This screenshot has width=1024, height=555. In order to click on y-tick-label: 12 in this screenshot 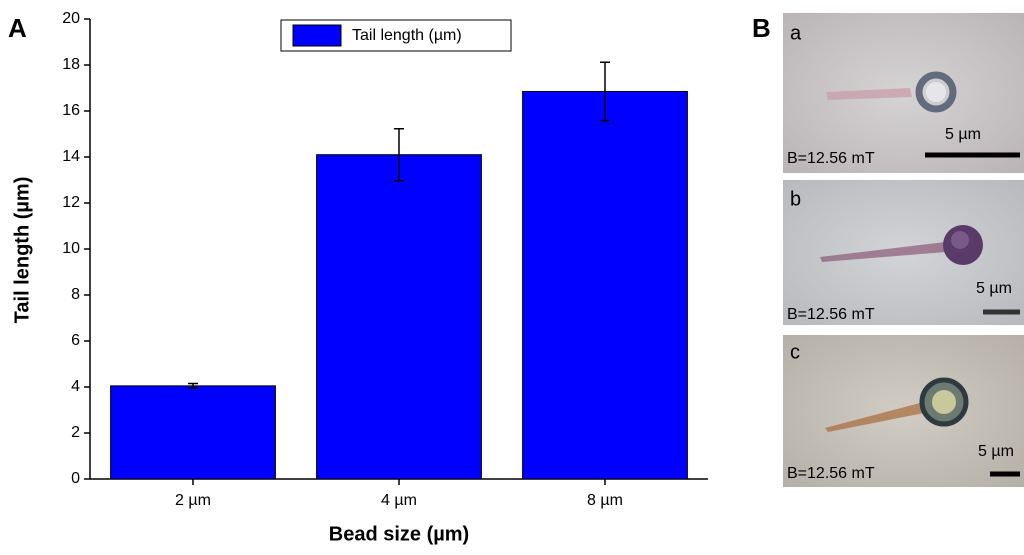, I will do `click(71, 202)`.